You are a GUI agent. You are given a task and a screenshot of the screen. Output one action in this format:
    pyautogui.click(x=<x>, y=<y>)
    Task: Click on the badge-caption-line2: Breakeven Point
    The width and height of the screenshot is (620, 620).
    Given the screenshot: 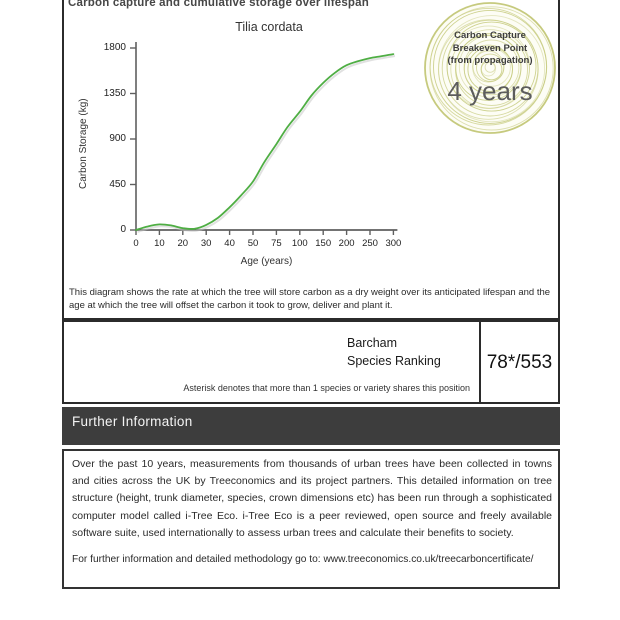 What is the action you would take?
    pyautogui.click(x=490, y=48)
    